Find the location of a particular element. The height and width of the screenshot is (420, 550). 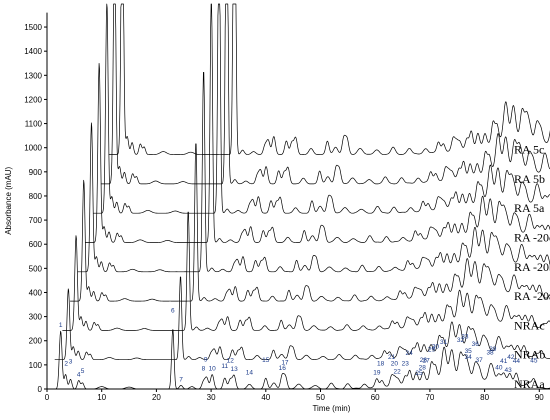

peak-number-label: 34 is located at coordinates (469, 357).